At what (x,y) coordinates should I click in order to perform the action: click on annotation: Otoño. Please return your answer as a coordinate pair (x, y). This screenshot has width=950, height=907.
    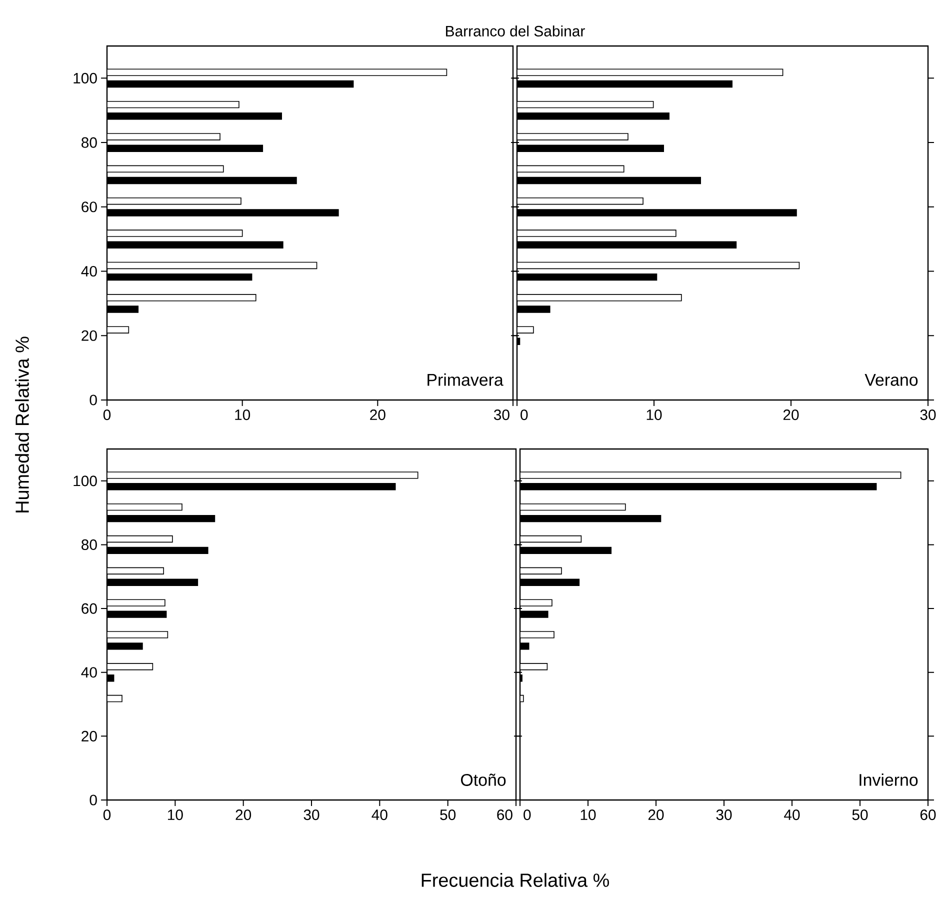
    Looking at the image, I should click on (483, 780).